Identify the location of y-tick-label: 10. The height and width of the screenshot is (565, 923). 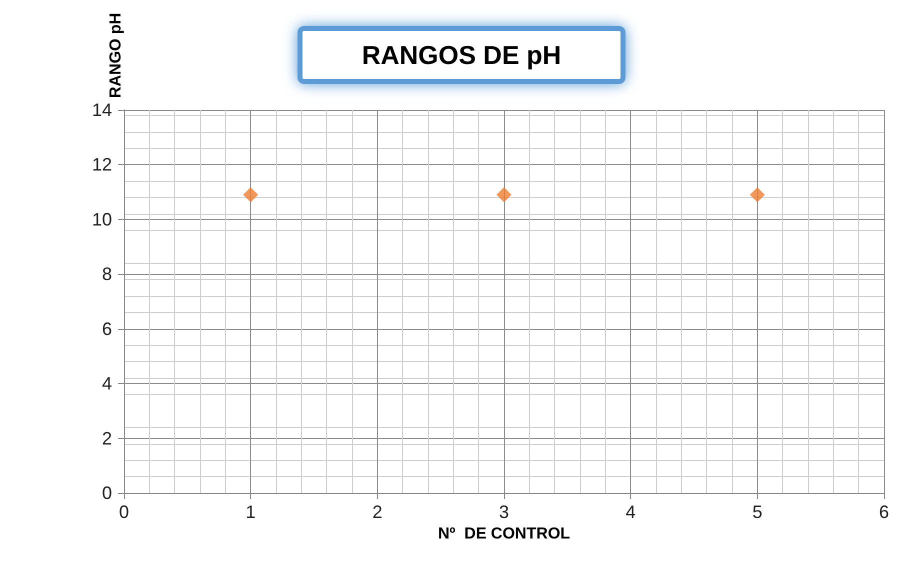
(102, 219).